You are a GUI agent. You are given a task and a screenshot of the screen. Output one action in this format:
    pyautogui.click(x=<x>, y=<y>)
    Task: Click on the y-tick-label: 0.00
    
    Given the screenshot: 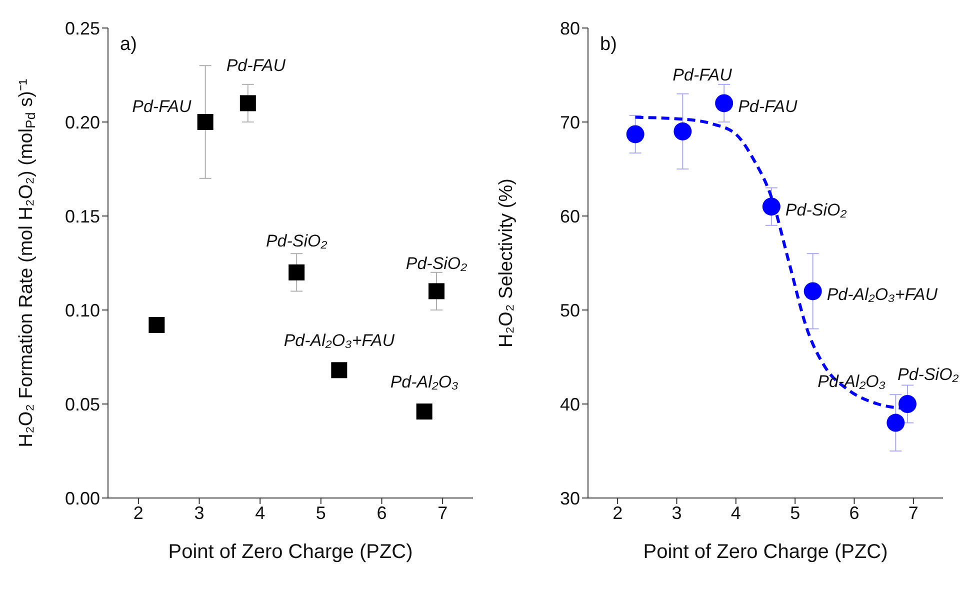 What is the action you would take?
    pyautogui.click(x=82, y=498)
    